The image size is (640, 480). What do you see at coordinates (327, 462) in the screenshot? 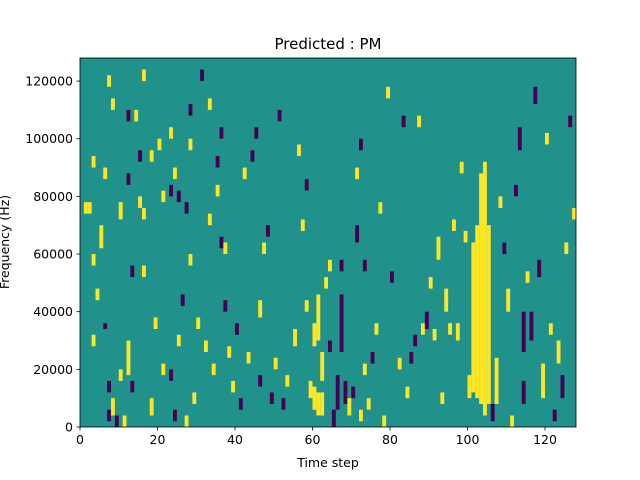
I see `x-axis-label: Time step` at bounding box center [327, 462].